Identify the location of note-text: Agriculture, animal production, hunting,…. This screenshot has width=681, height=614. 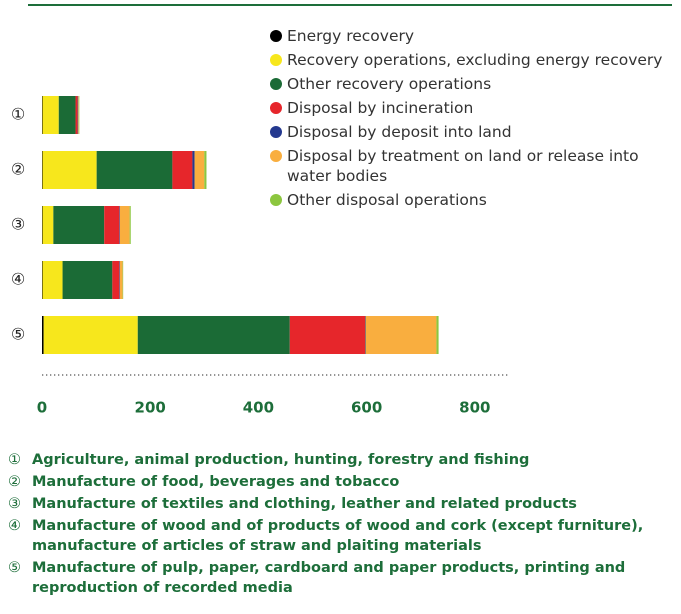
(281, 460).